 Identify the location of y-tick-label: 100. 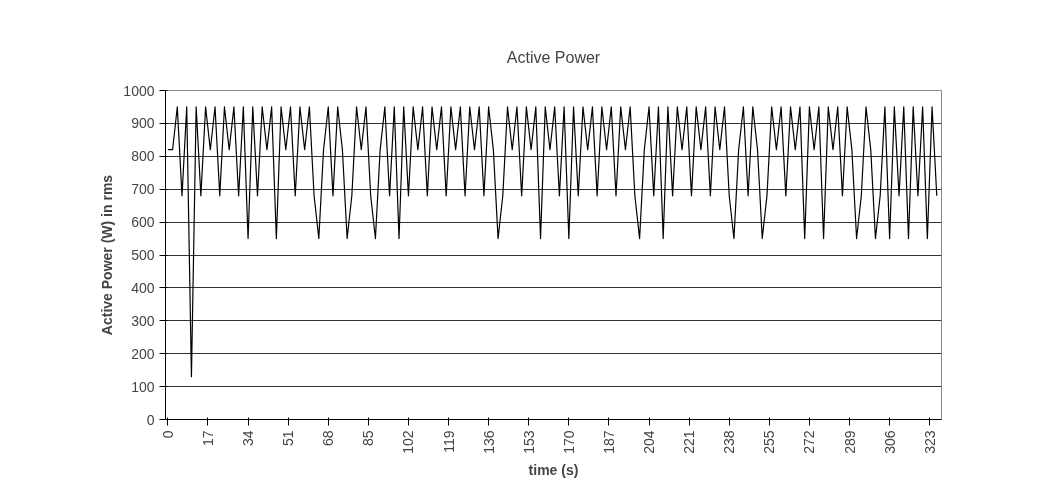
(143, 386).